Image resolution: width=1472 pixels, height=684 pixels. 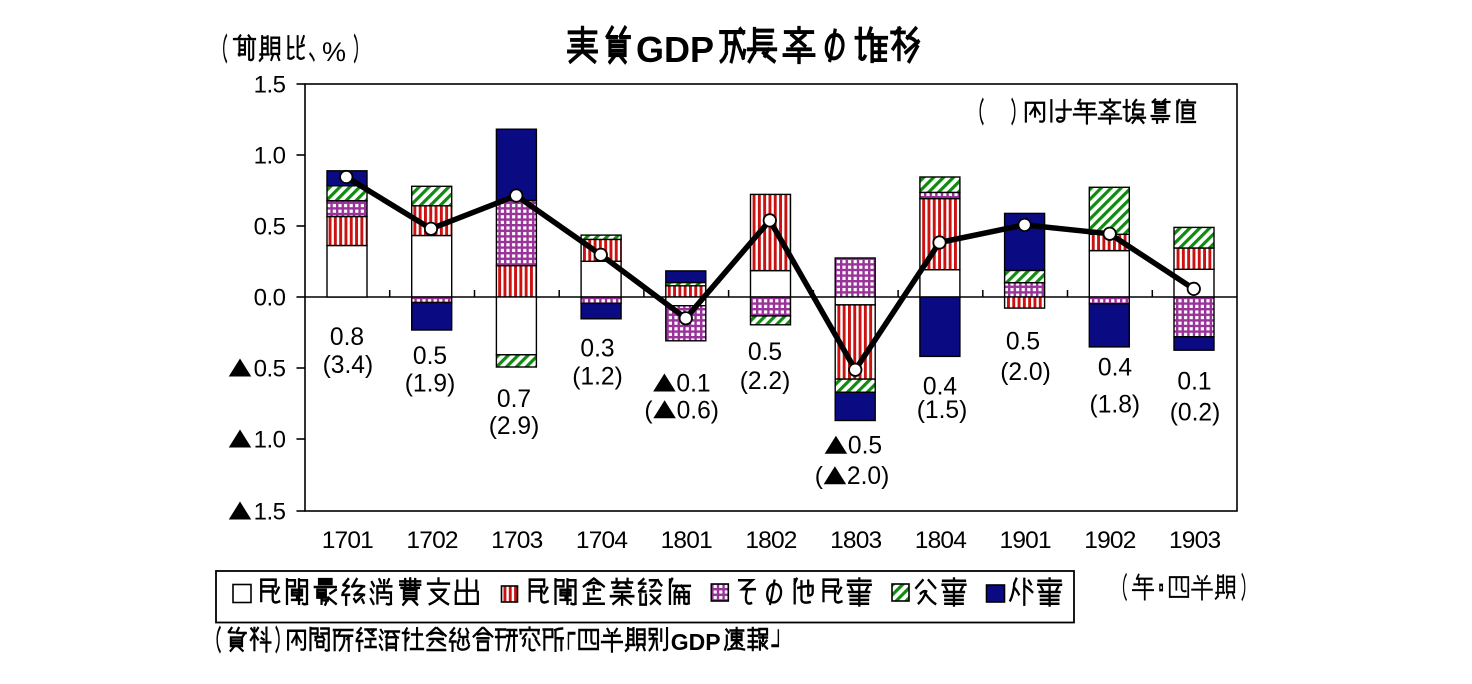 What do you see at coordinates (1115, 405) in the screenshot?
I see `svg-text: (1.8)` at bounding box center [1115, 405].